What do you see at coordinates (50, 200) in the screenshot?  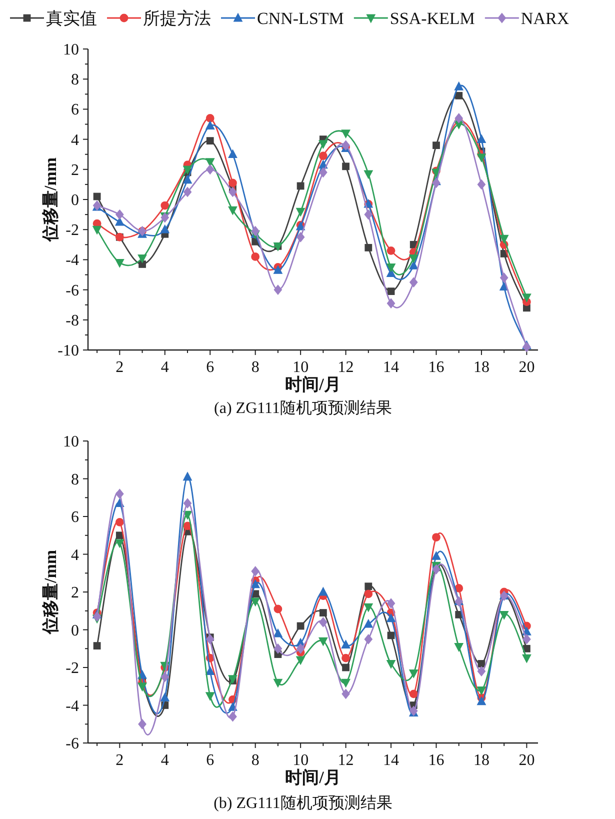 I see `y-axis-title: 位移量/mm` at bounding box center [50, 200].